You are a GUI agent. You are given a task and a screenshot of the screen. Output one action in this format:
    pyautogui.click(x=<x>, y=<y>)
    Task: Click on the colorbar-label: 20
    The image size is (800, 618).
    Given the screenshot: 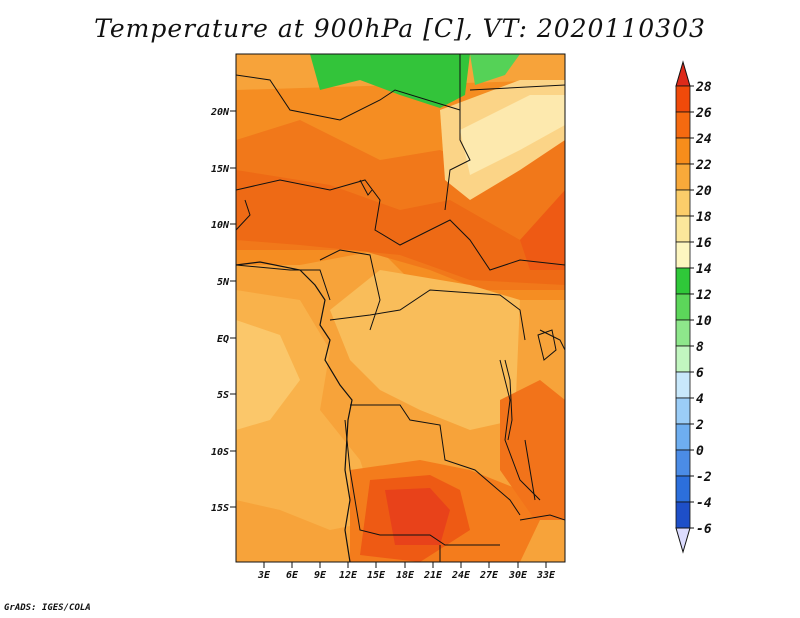 What is the action you would take?
    pyautogui.click(x=703, y=191)
    